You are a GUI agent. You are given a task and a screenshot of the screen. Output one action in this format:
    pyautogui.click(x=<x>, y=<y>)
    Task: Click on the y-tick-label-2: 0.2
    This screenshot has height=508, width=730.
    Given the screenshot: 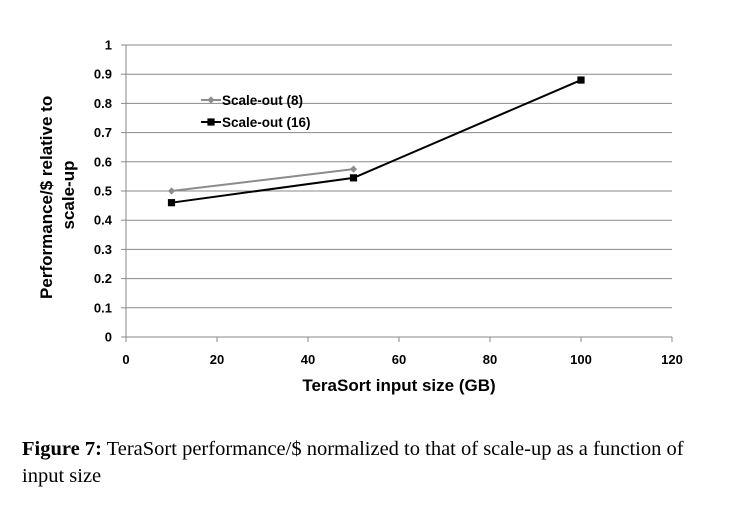 What is the action you would take?
    pyautogui.click(x=103, y=278)
    